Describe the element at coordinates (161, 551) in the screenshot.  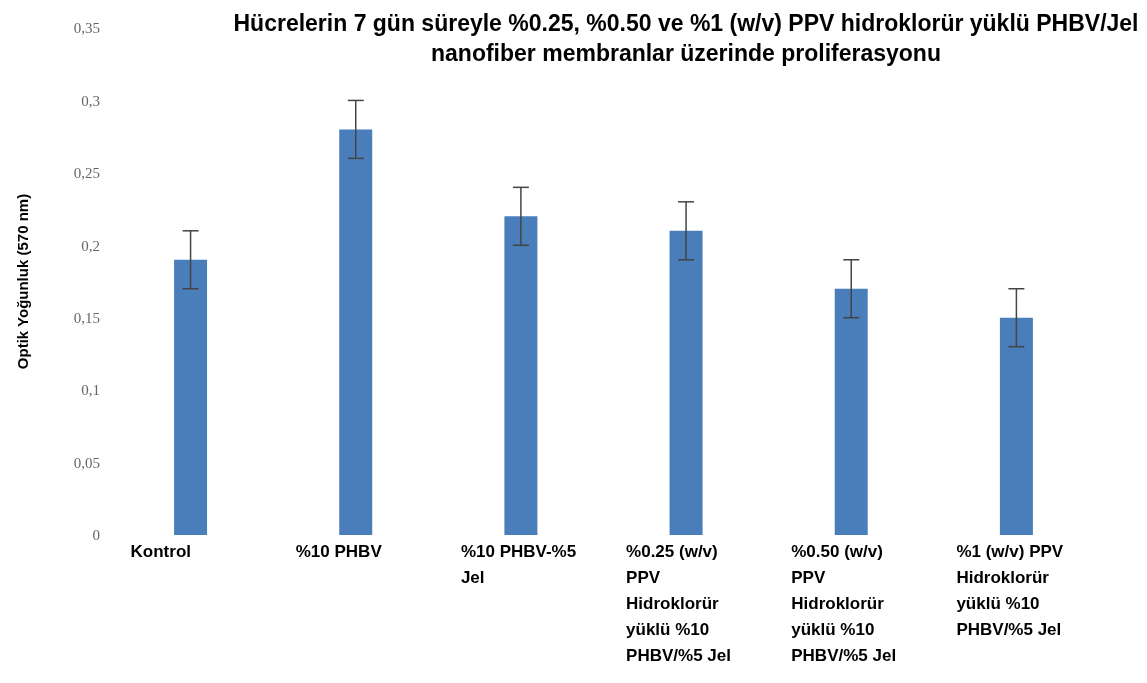
I see `x-tick-label: Kontrol` at that location.